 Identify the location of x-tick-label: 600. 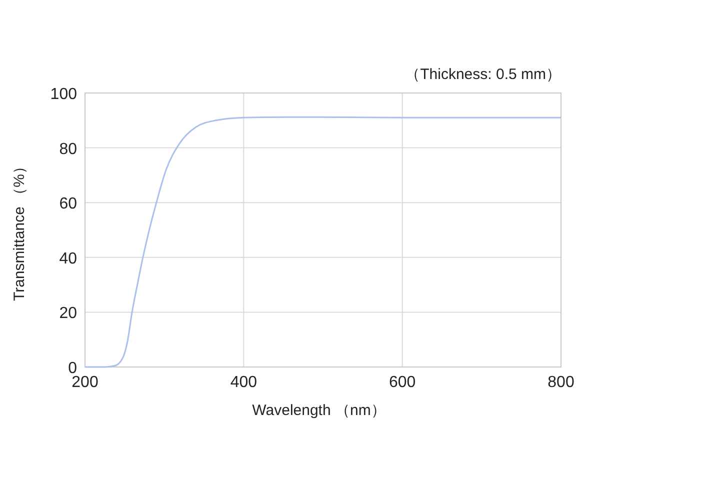
(402, 382).